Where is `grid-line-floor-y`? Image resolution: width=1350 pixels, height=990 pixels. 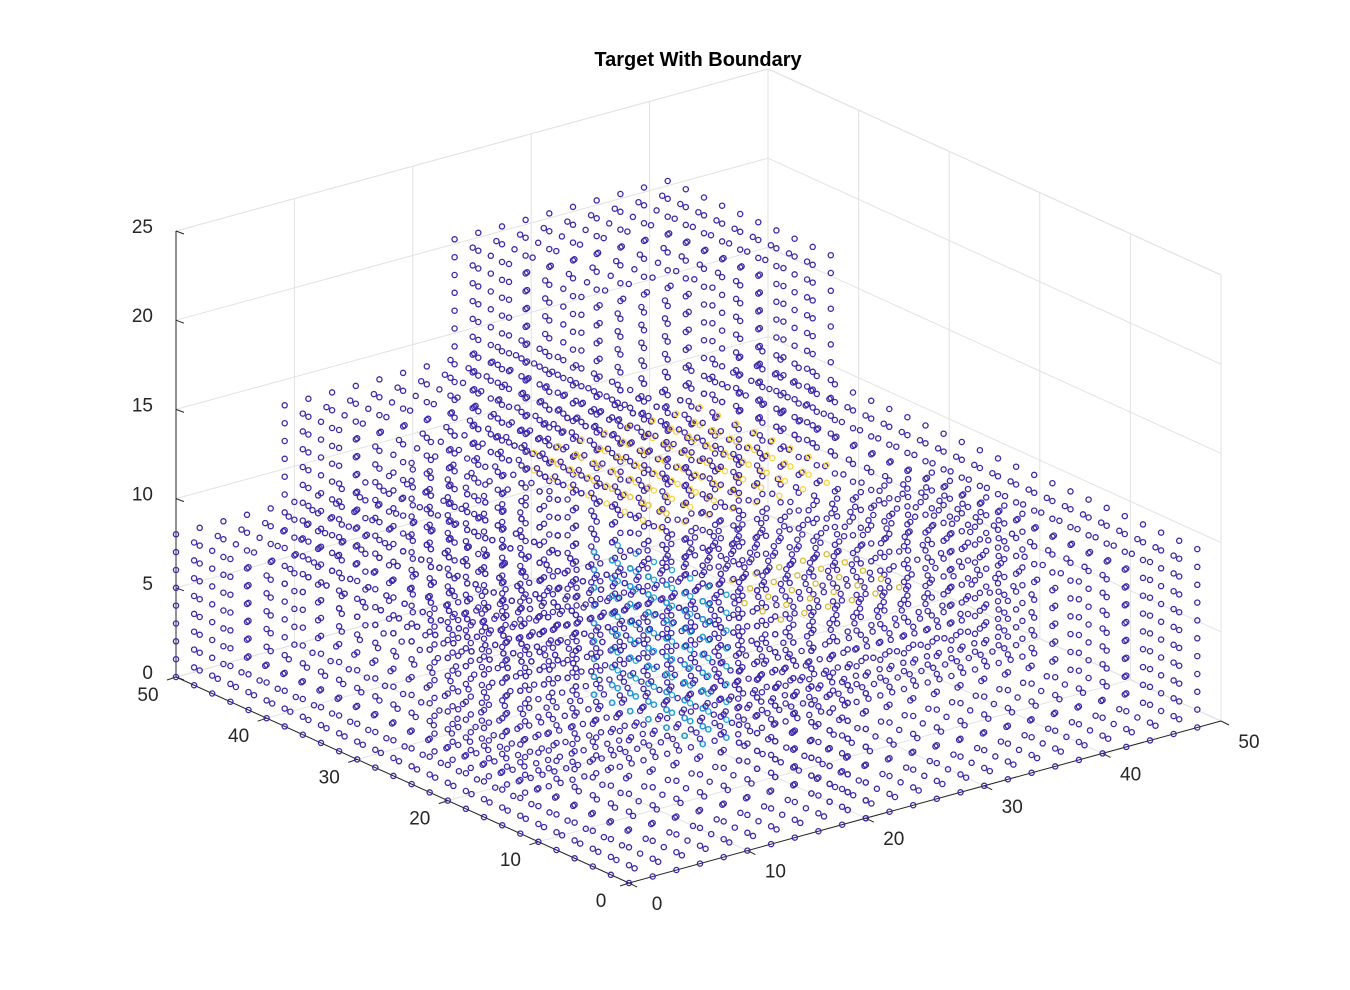
grid-line-floor-y is located at coordinates (743, 720).